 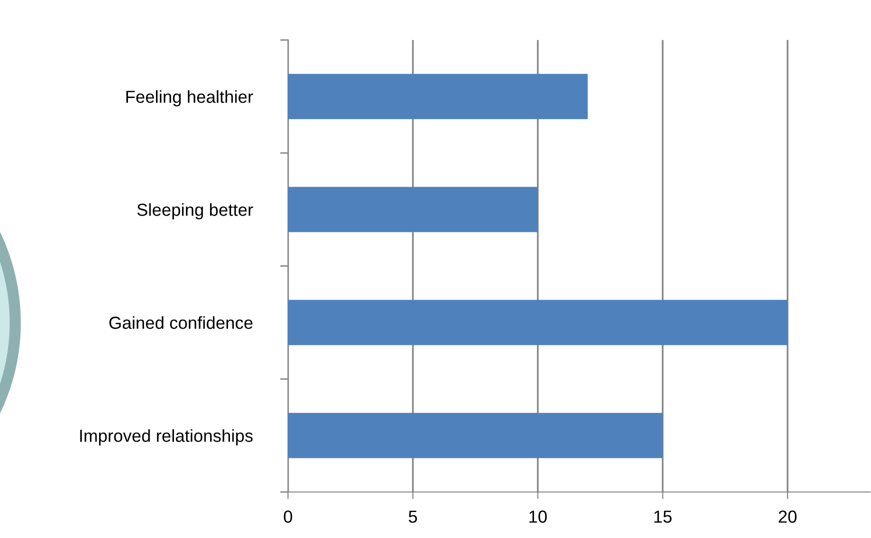 I want to click on x-tick-label: 10, so click(x=538, y=516).